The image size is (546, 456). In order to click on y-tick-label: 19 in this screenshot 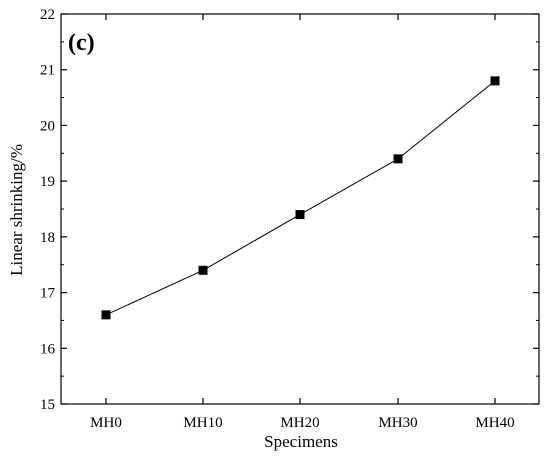, I will do `click(47, 182)`.